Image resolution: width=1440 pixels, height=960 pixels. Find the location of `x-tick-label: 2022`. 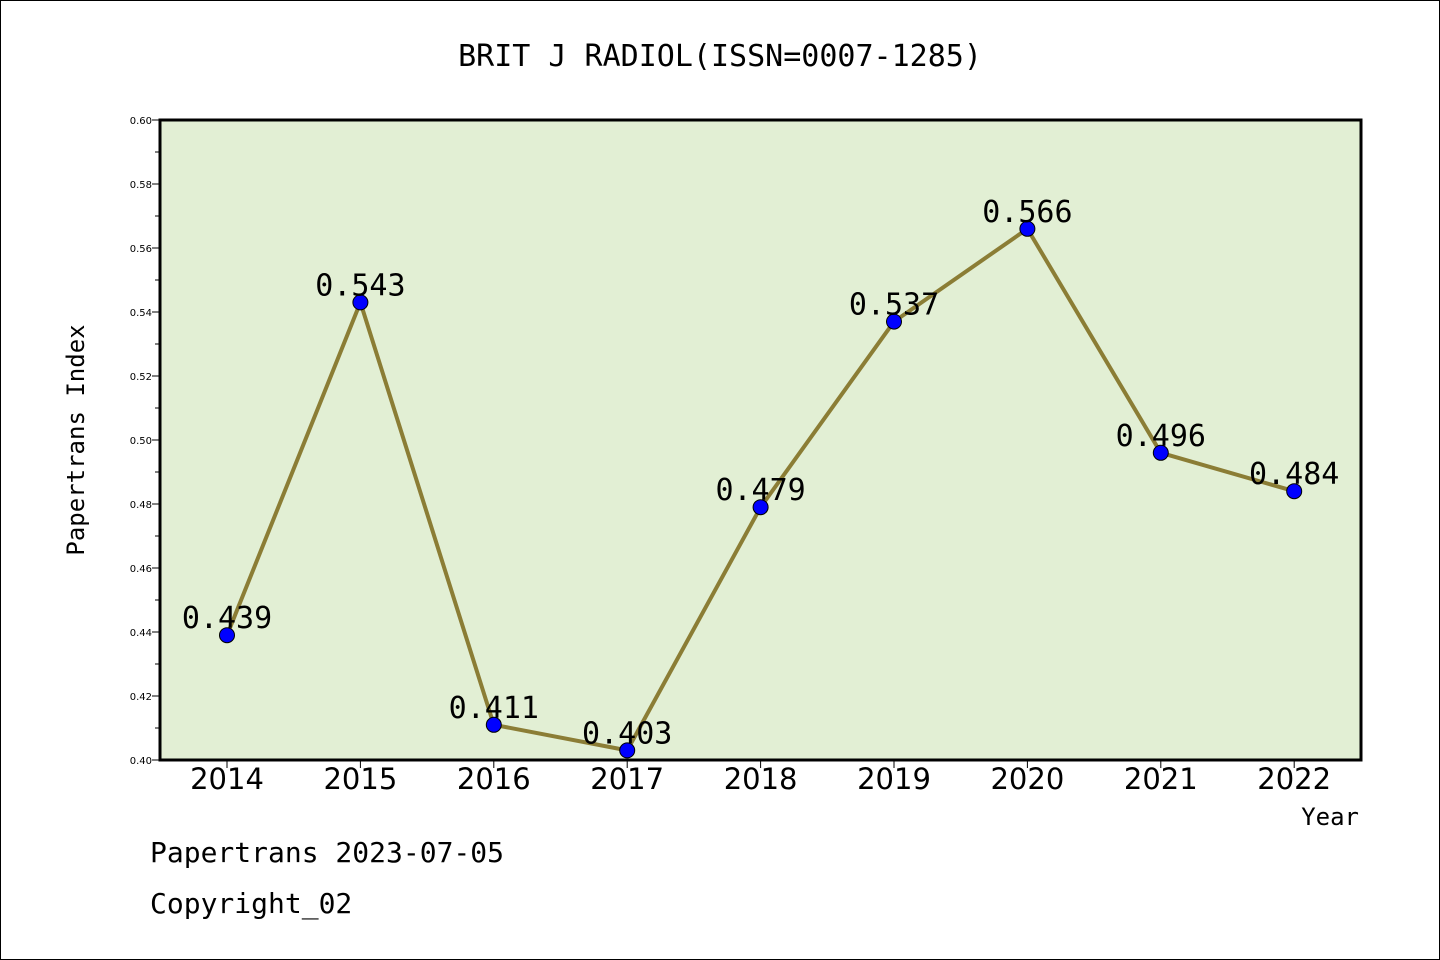

x-tick-label: 2022 is located at coordinates (1294, 779).